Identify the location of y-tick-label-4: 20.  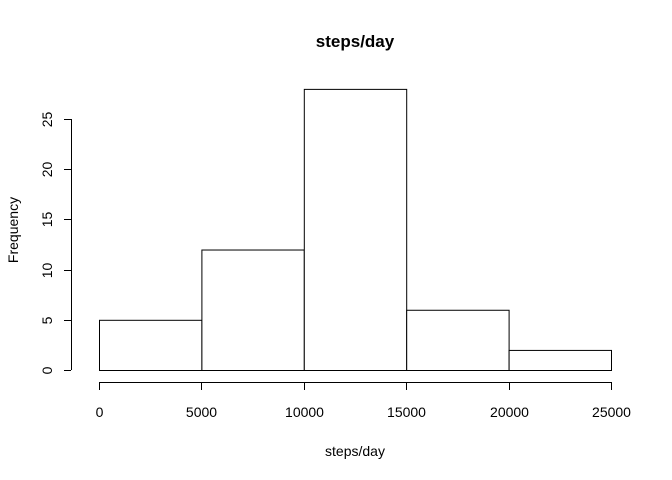
(47, 170).